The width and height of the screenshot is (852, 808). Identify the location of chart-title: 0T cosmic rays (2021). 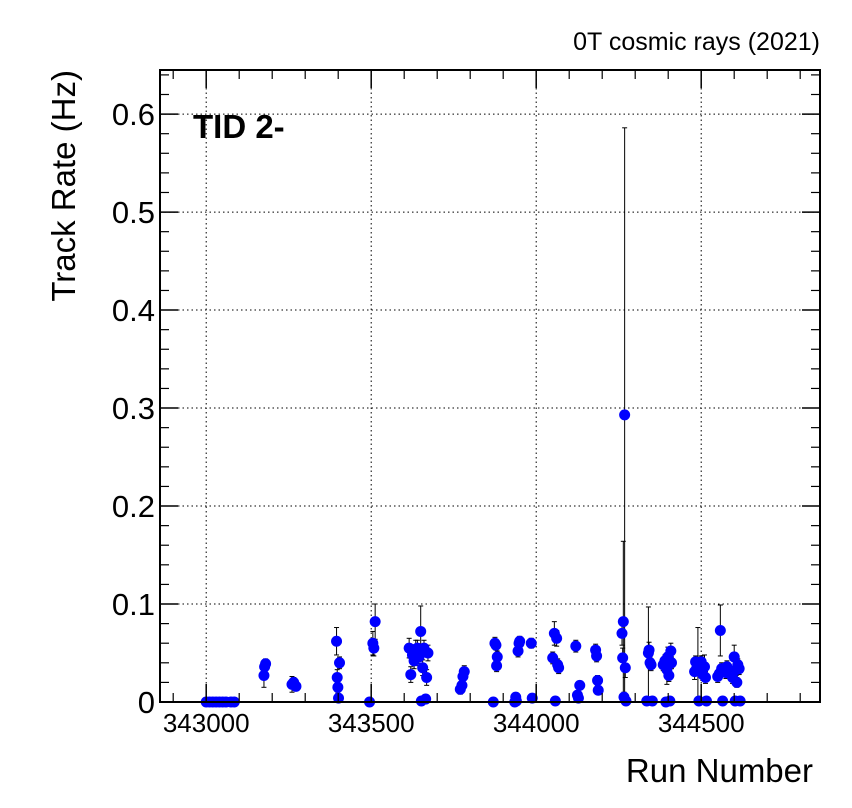
(696, 42).